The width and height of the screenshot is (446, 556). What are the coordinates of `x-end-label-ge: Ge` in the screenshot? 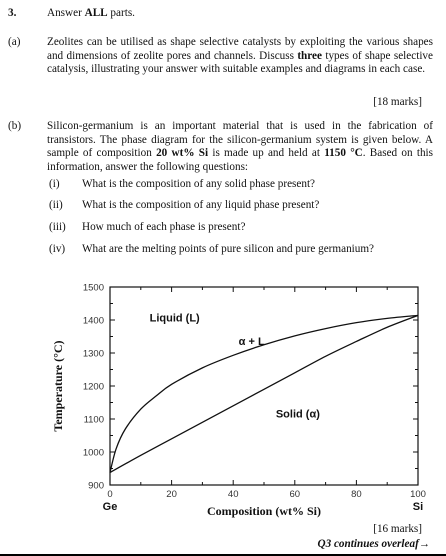 It's located at (110, 507).